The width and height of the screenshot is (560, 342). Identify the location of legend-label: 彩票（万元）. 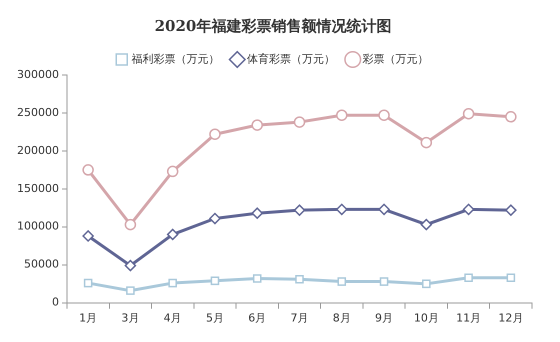
(395, 59).